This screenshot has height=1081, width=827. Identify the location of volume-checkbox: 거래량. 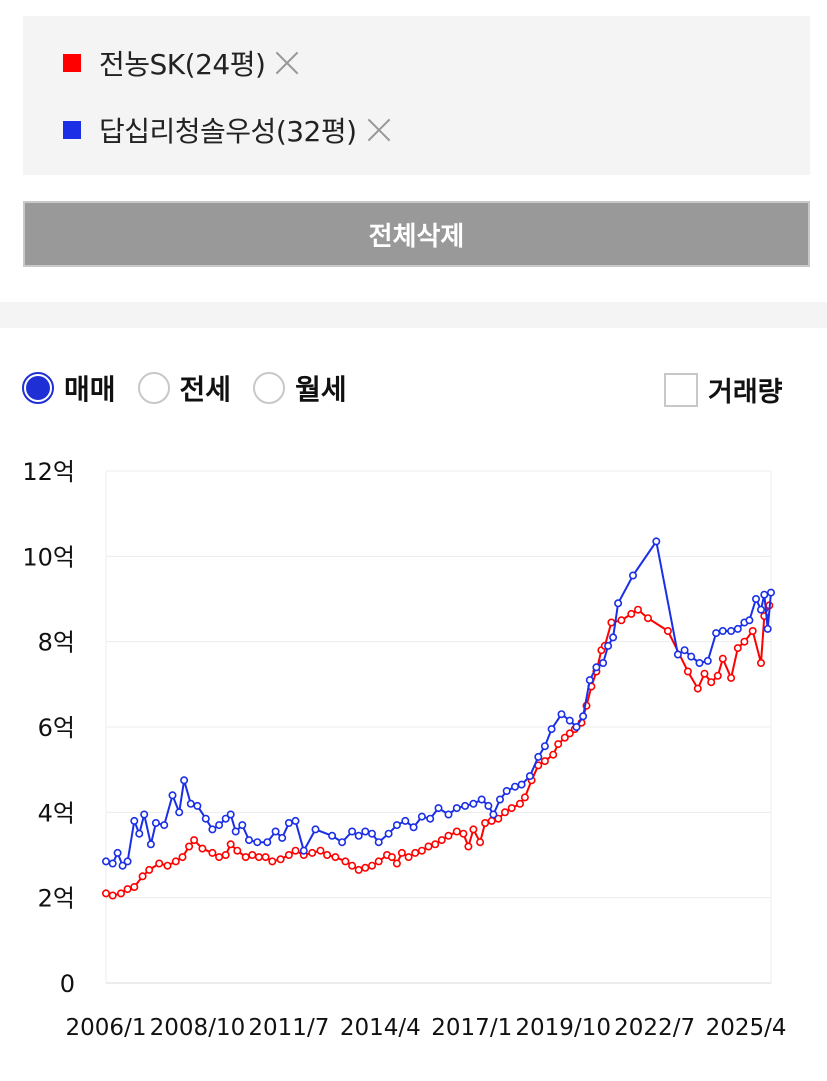
(723, 389).